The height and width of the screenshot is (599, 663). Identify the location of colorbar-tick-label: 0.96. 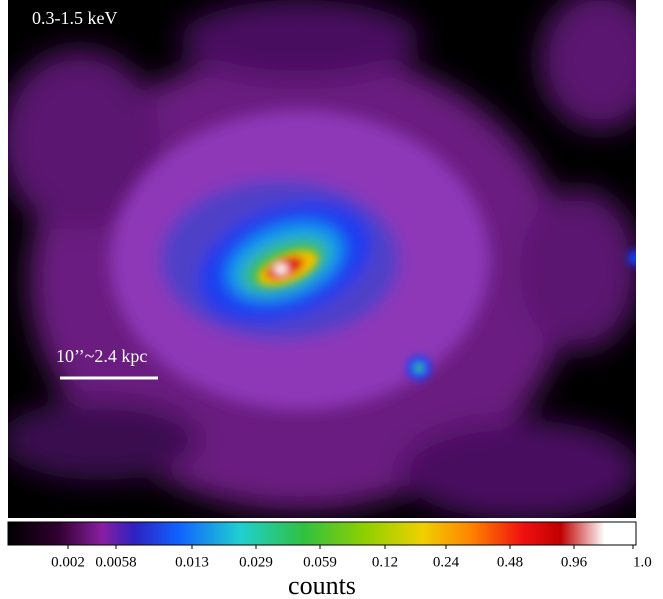
(574, 562).